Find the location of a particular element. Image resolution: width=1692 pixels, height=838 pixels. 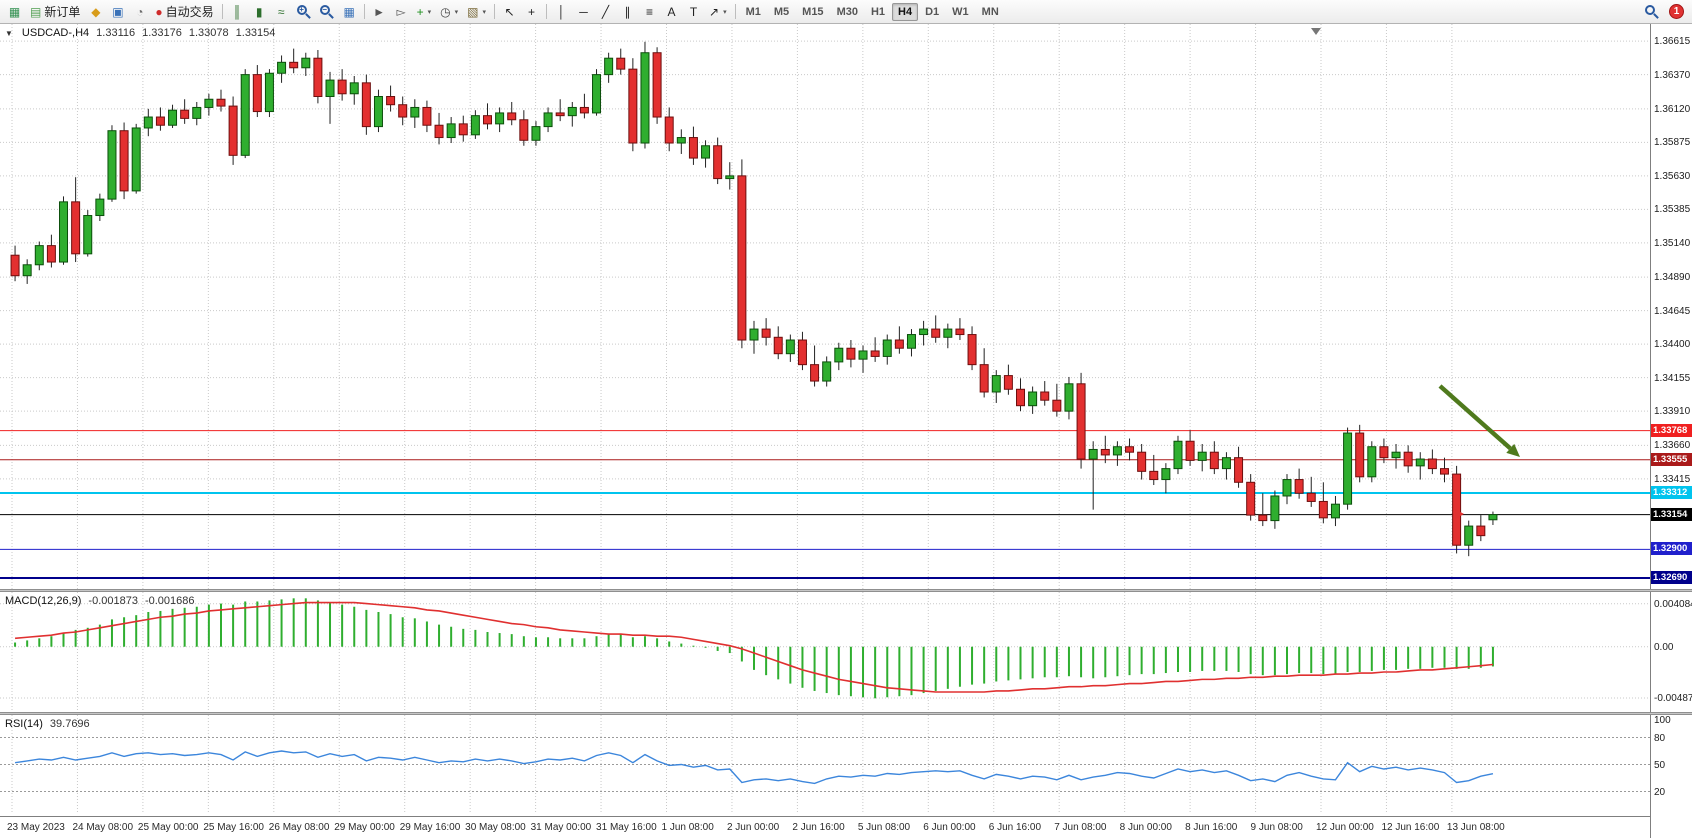

timeframe-w1-button: W1 is located at coordinates (960, 11).